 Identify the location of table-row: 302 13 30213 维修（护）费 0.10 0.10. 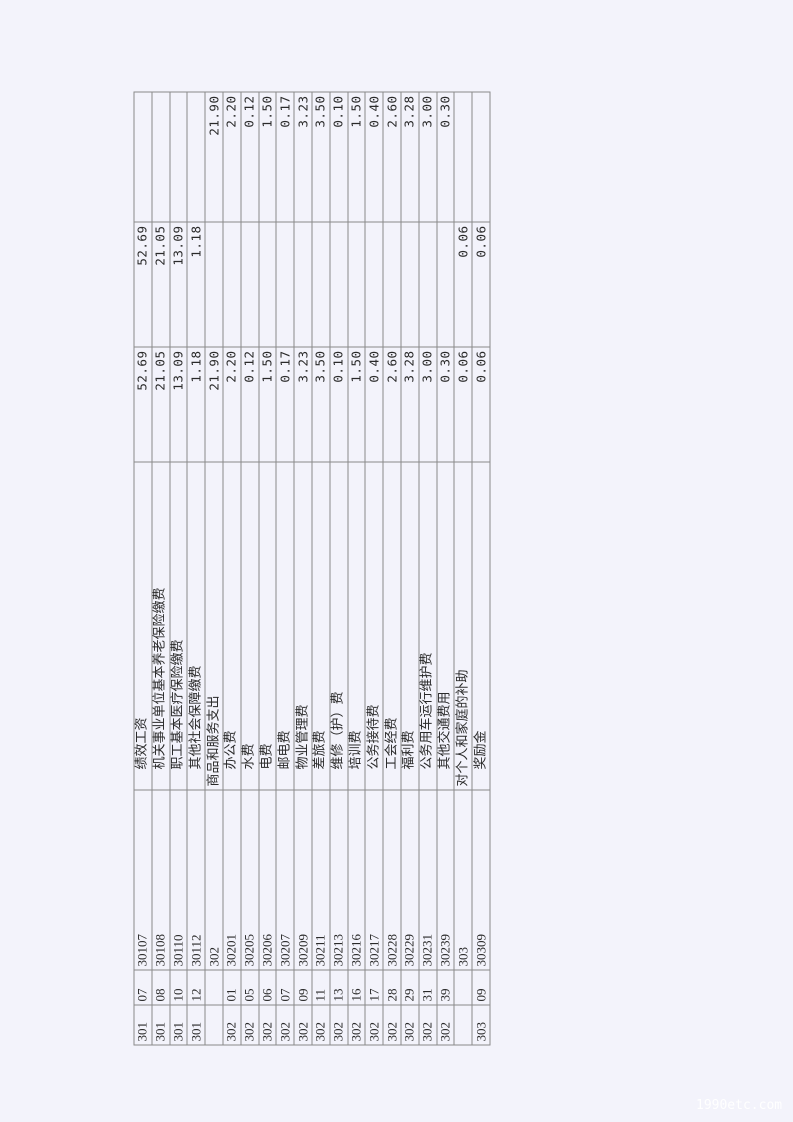
(338, 568).